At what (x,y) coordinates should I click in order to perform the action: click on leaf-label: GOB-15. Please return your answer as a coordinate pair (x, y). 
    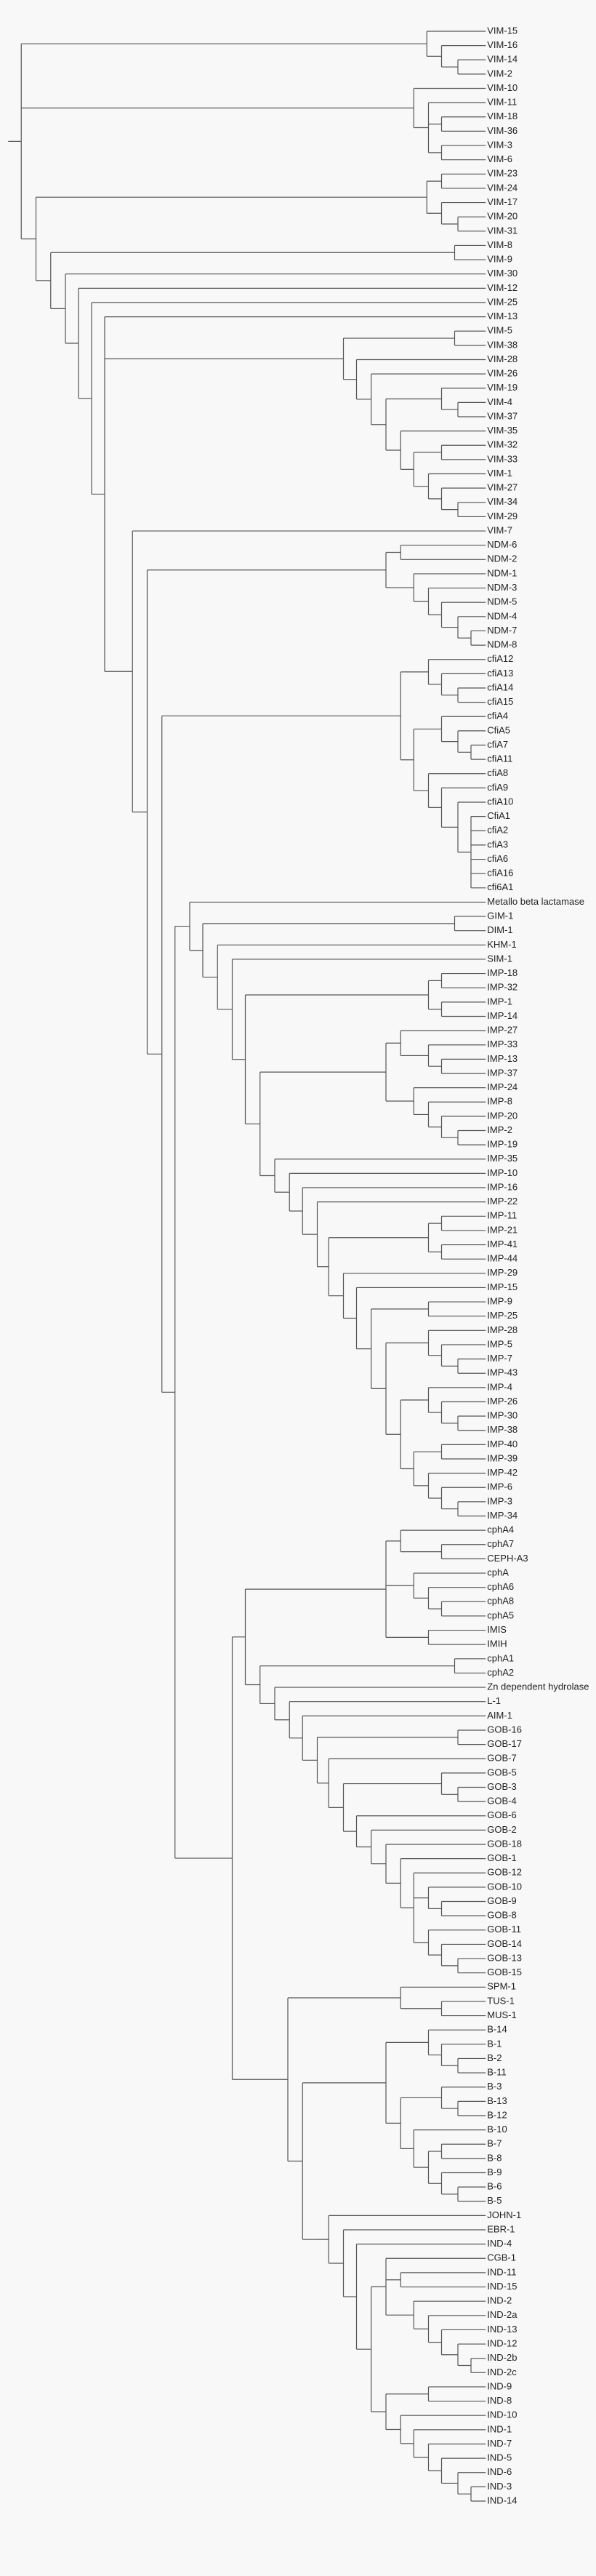
    Looking at the image, I should click on (504, 1972).